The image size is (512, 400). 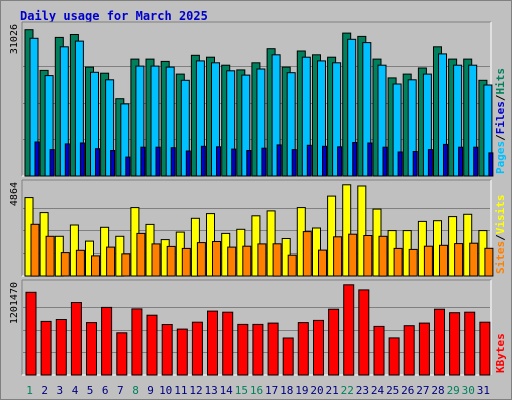 I want to click on x-tick-label: 29, so click(x=453, y=390).